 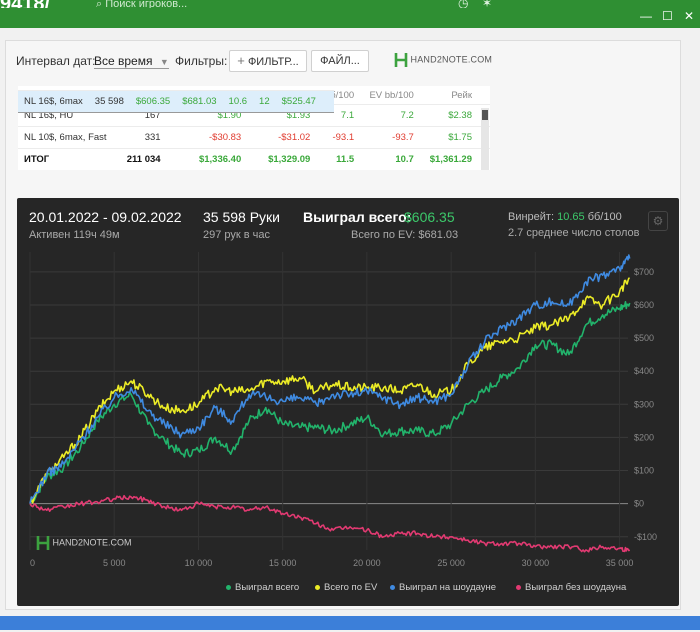 What do you see at coordinates (264, 101) in the screenshot?
I see `table-cell: 12` at bounding box center [264, 101].